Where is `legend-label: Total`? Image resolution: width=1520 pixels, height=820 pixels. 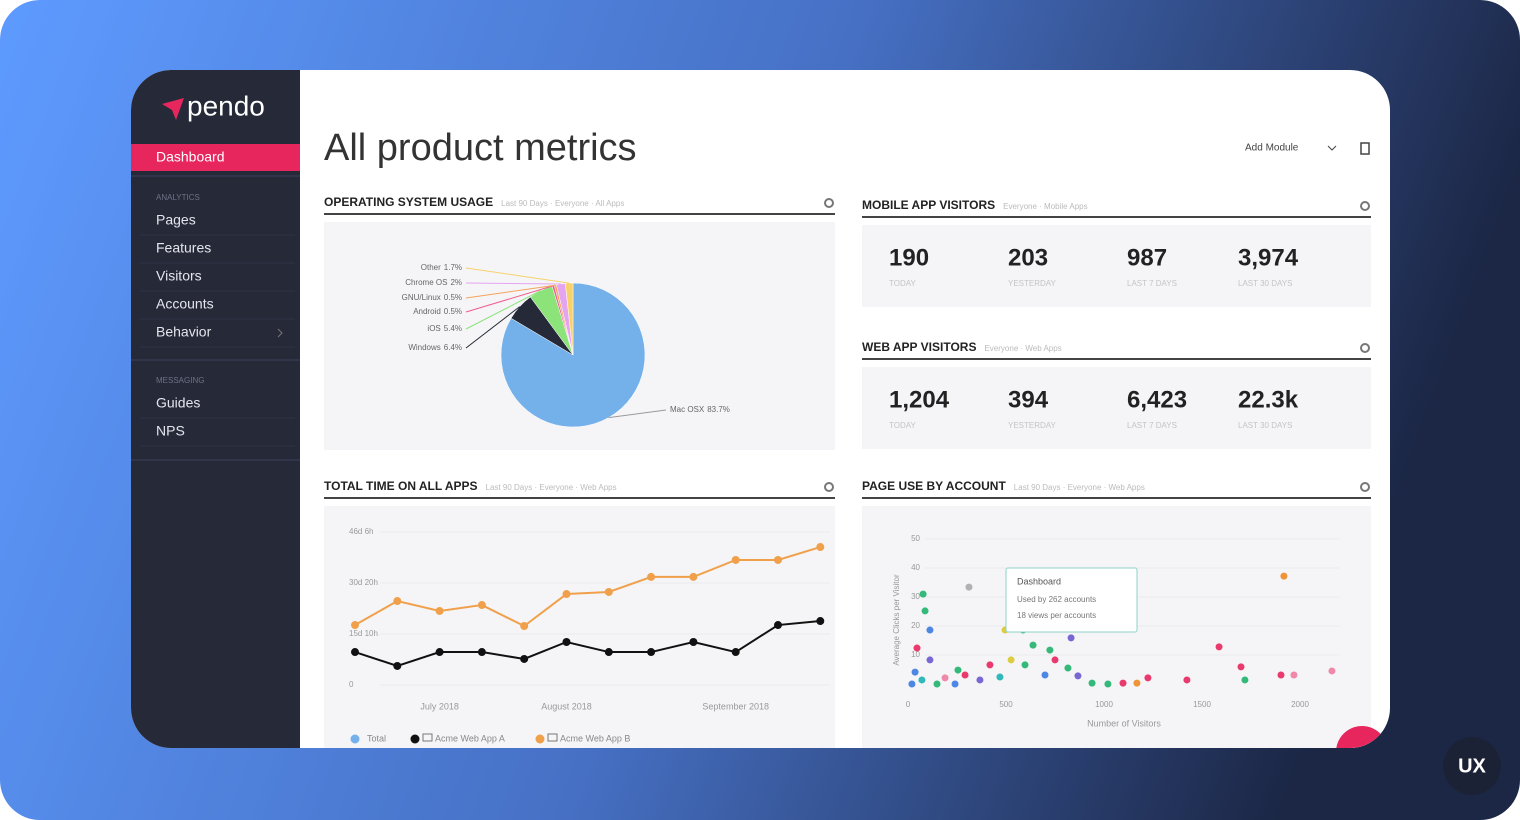
legend-label: Total is located at coordinates (376, 738).